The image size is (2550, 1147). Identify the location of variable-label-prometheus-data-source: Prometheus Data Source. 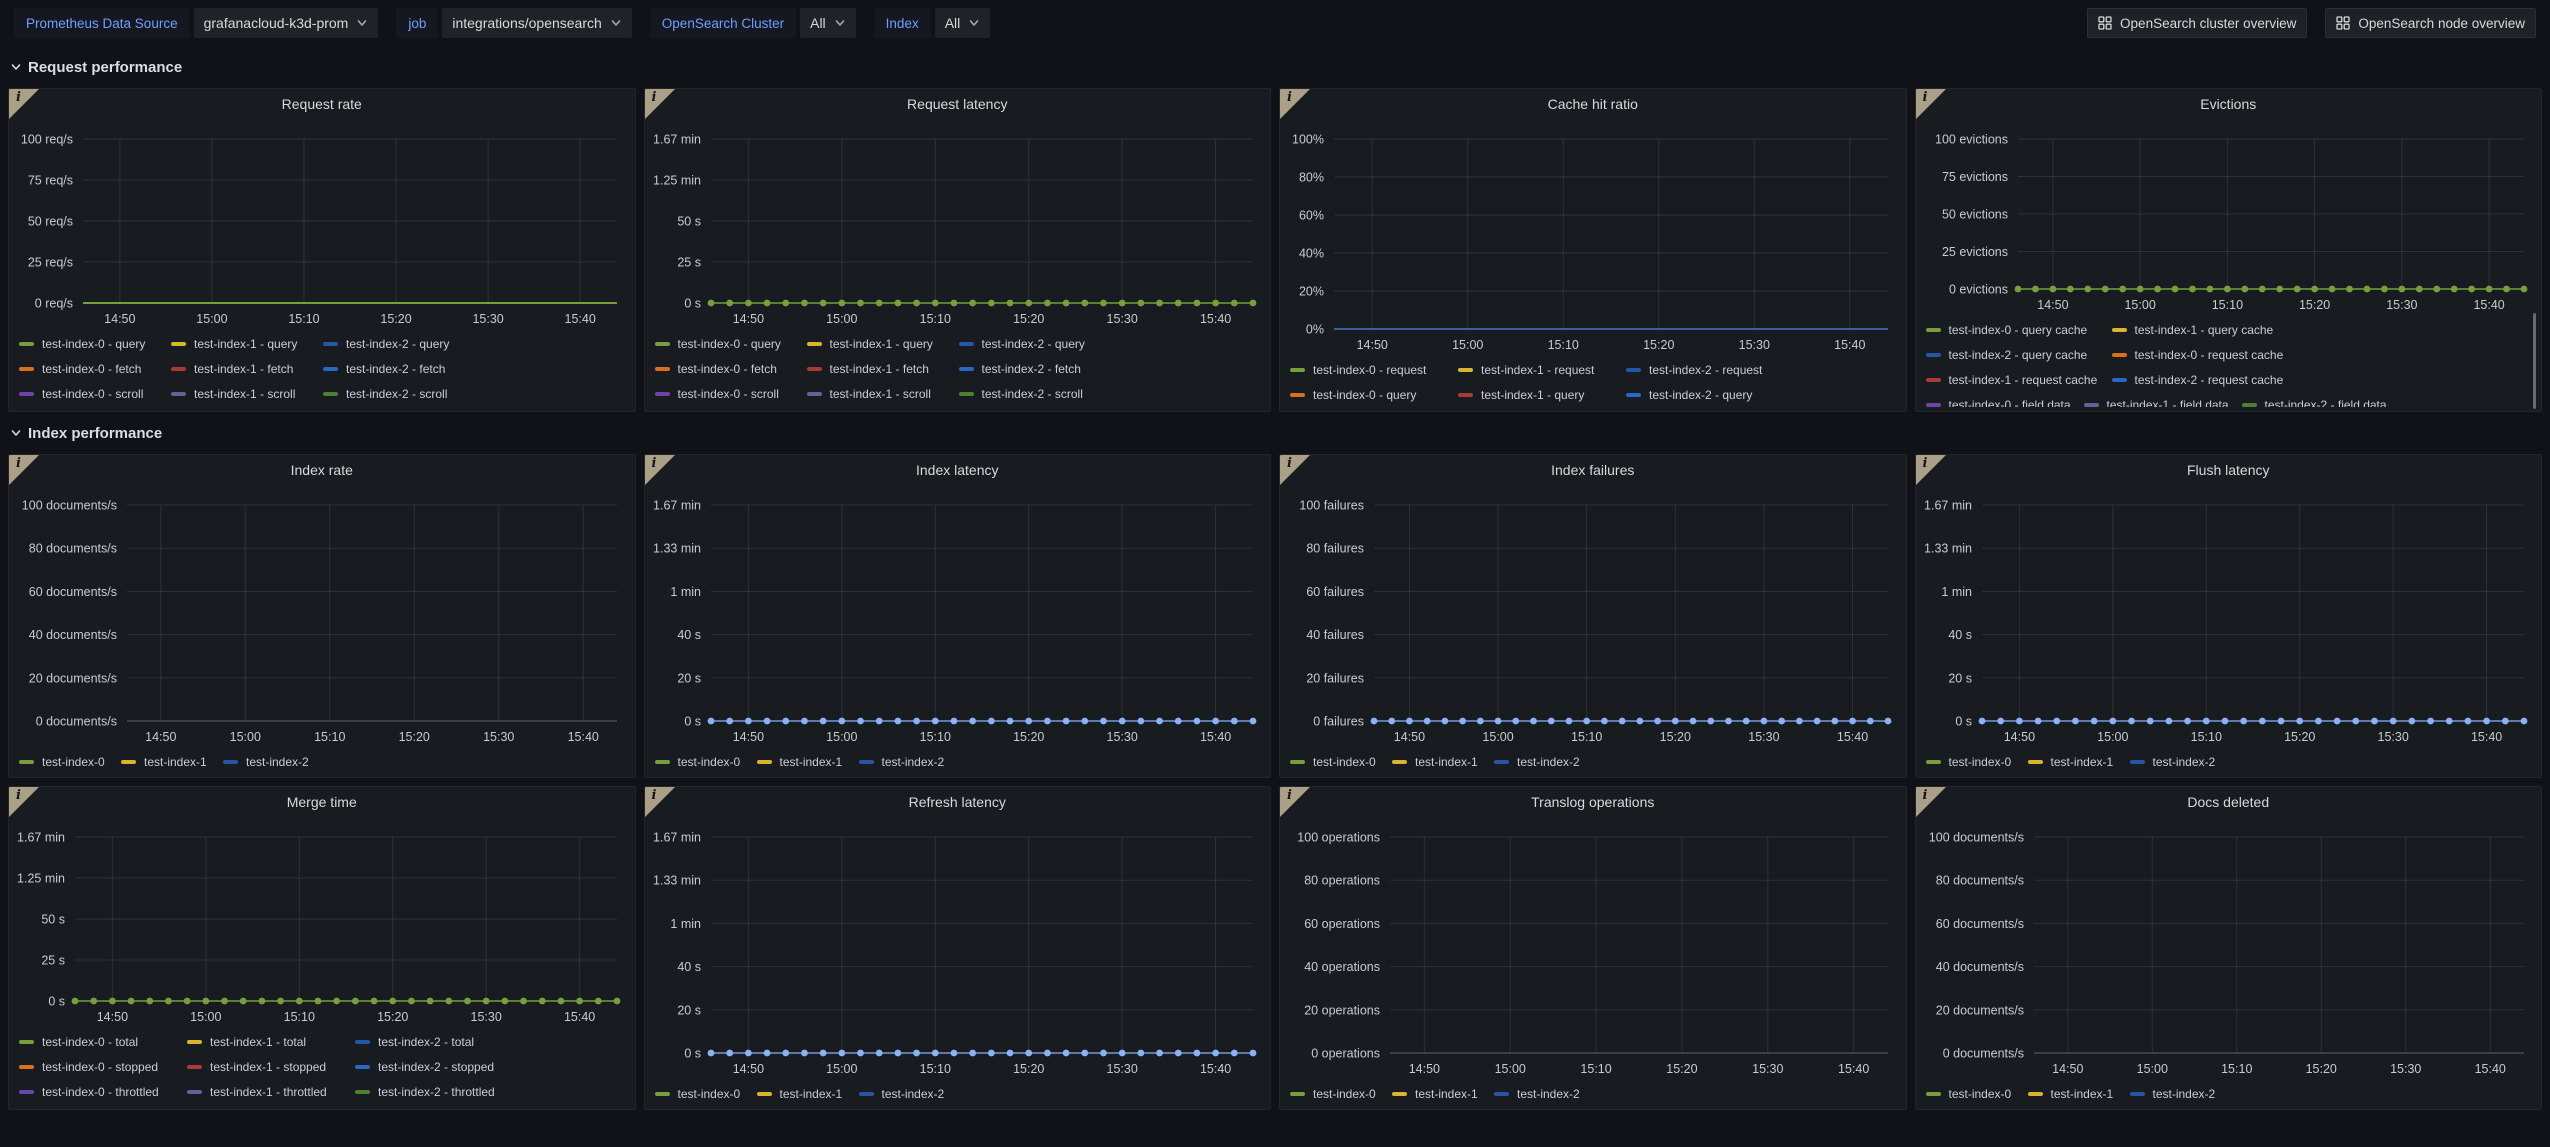
(102, 23).